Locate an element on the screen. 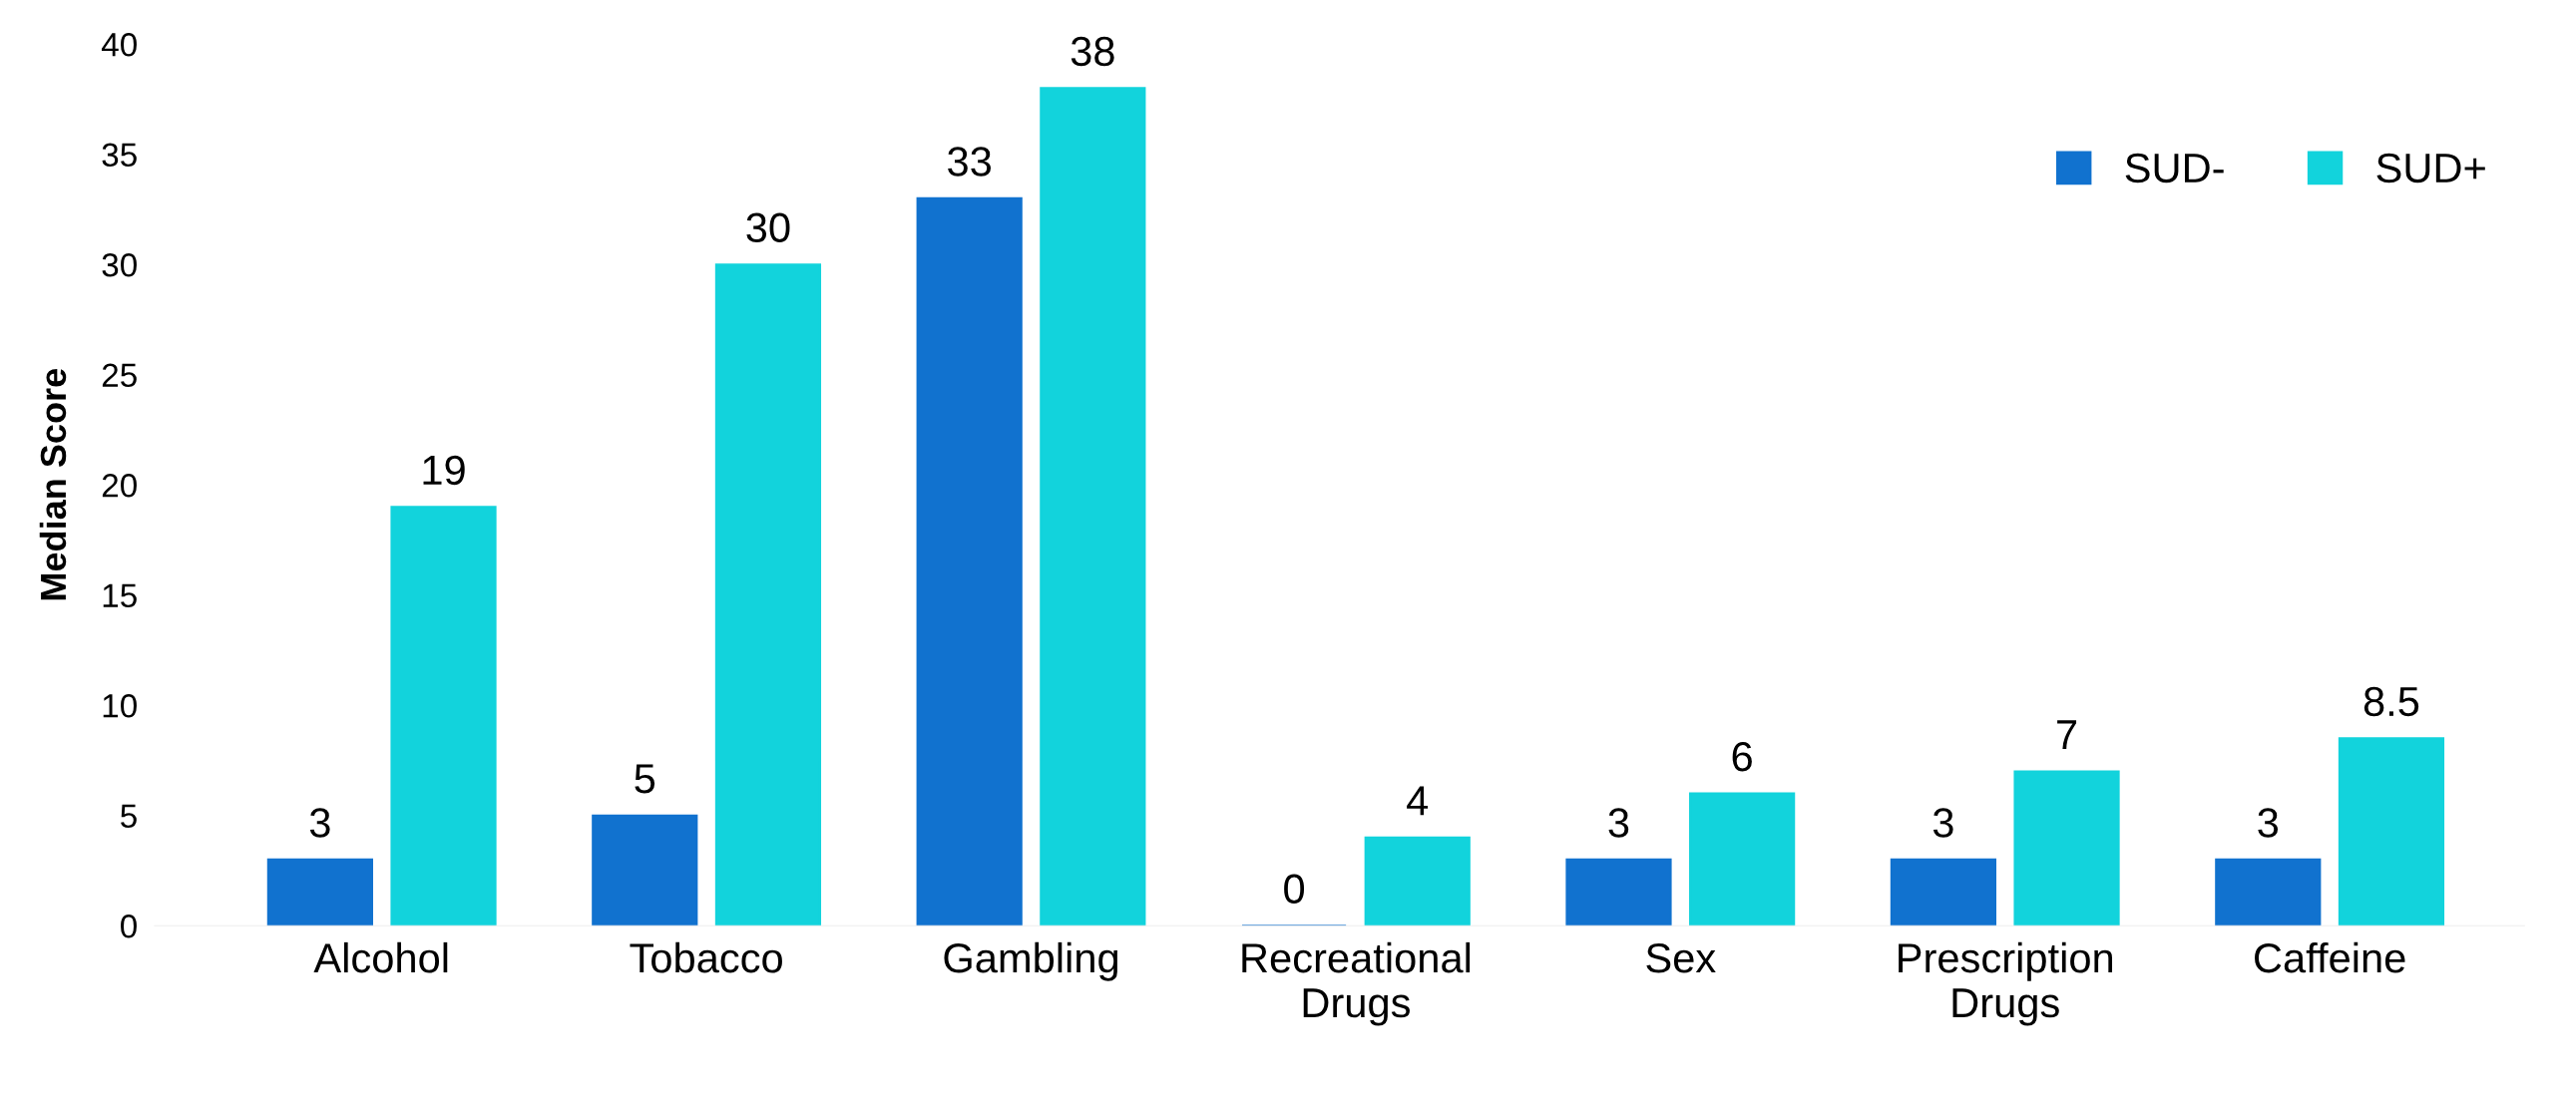 The width and height of the screenshot is (2576, 1102). y-tick-label: 15 is located at coordinates (120, 595).